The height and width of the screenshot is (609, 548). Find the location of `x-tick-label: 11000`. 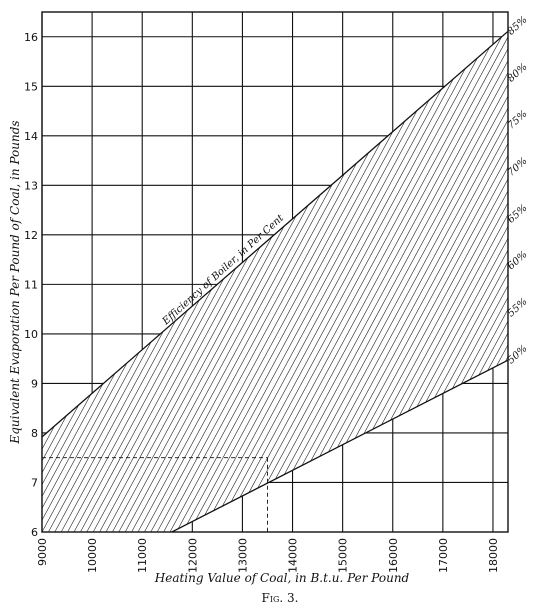

x-tick-label: 11000 is located at coordinates (142, 555).